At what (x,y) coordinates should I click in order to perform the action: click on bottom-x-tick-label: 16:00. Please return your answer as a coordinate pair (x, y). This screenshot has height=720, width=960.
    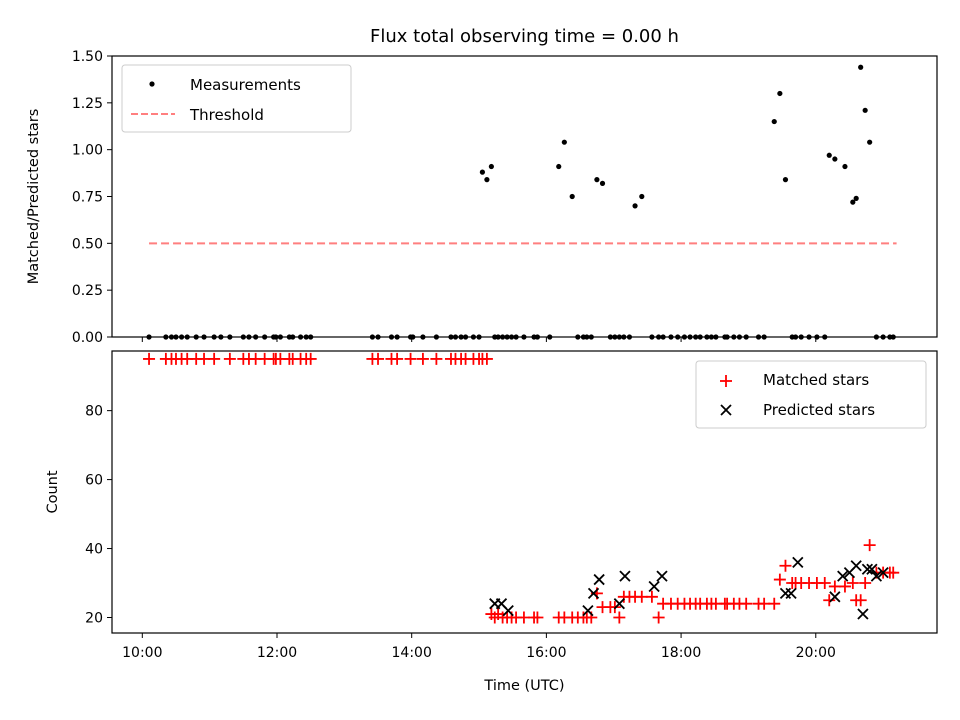
    Looking at the image, I should click on (546, 653).